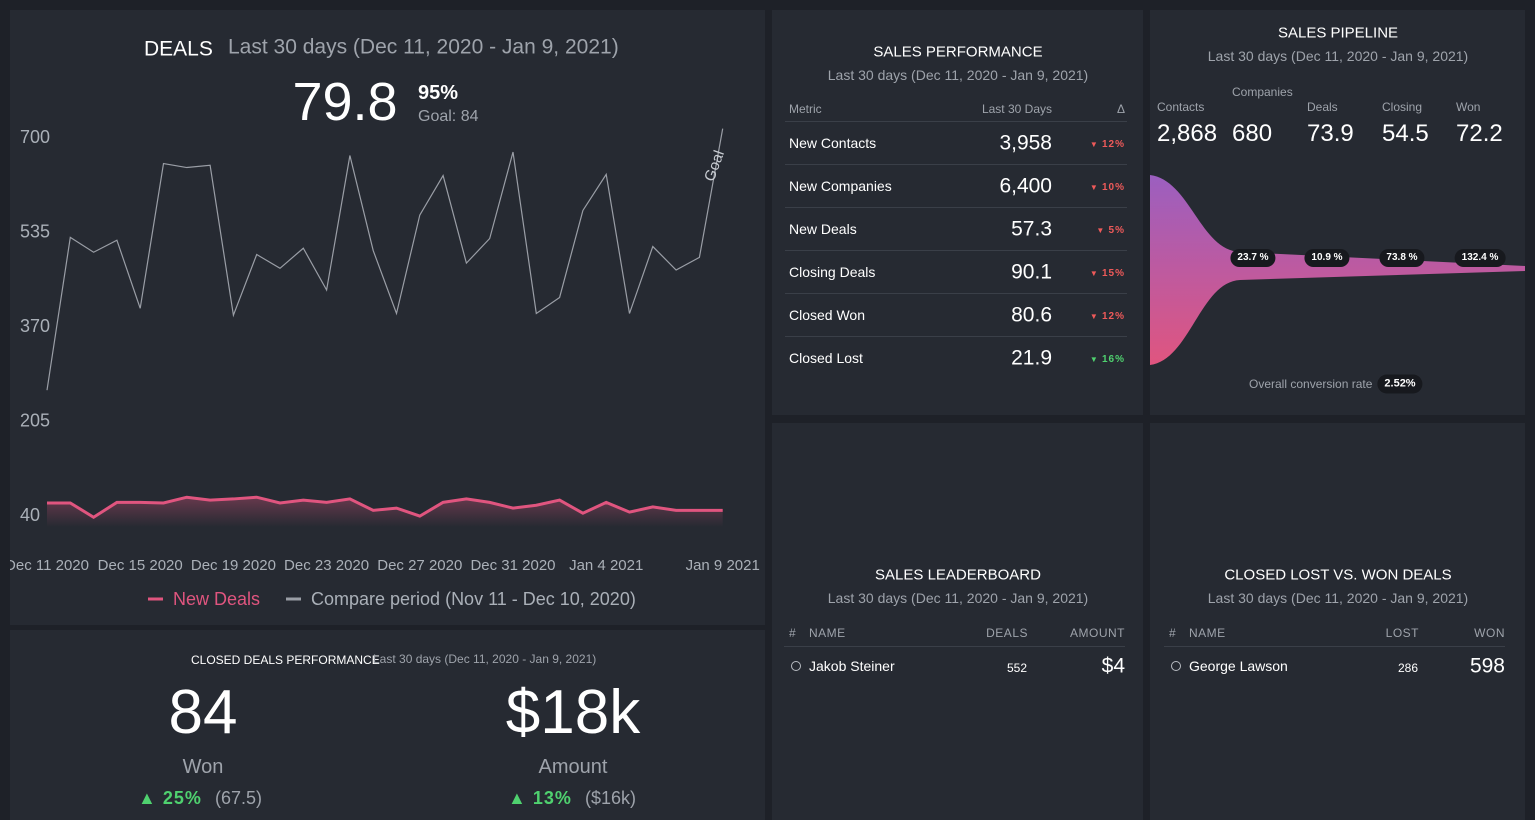  I want to click on x-tick-label: Dec 15 2020, so click(140, 565).